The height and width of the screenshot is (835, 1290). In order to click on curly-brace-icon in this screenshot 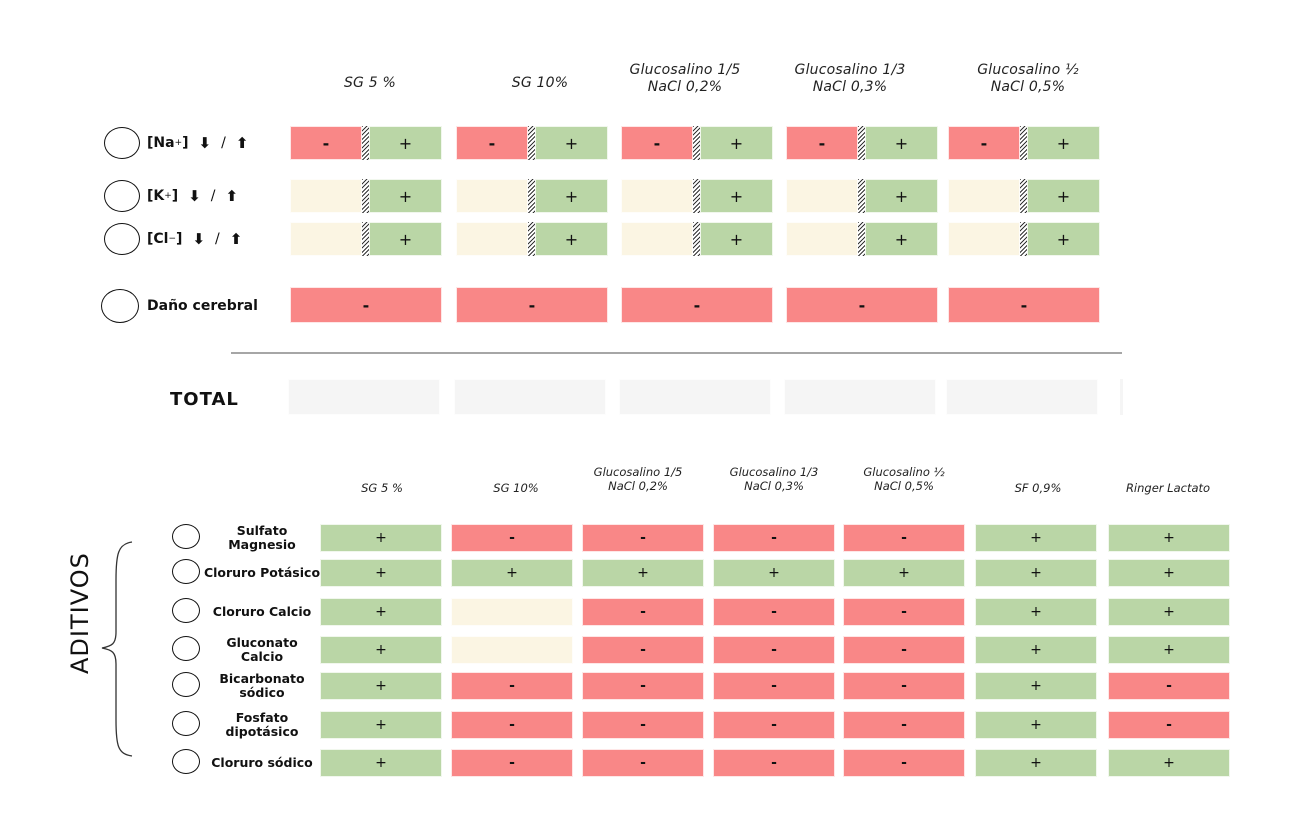, I will do `click(117, 649)`.